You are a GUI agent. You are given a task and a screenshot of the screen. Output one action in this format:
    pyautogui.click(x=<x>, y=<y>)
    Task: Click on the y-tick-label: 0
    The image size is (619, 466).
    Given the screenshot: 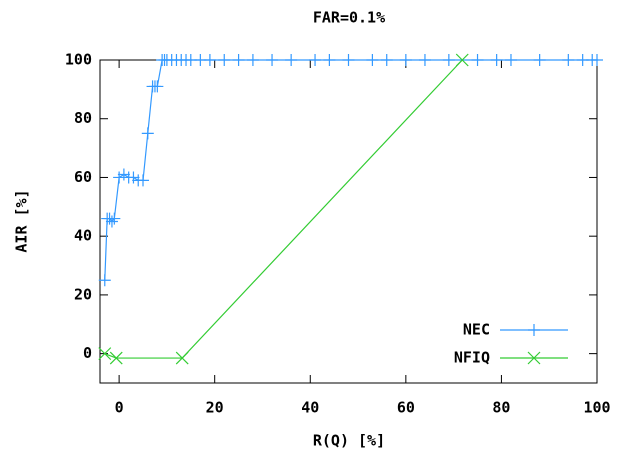 What is the action you would take?
    pyautogui.click(x=87, y=353)
    